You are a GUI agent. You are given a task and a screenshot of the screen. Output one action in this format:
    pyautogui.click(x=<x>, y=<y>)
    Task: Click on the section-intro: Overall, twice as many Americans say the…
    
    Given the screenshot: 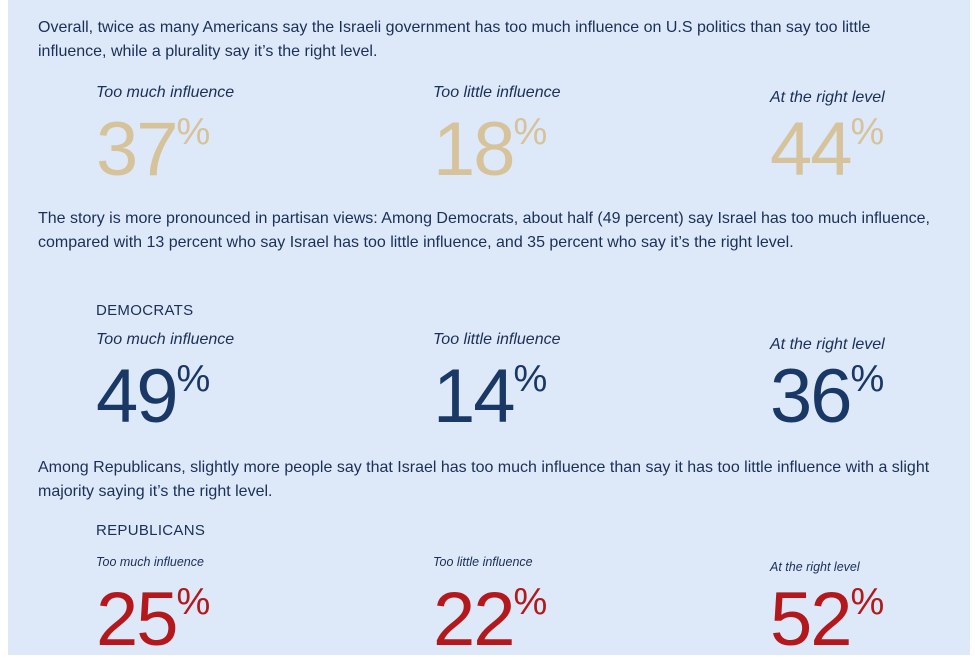 What is the action you would take?
    pyautogui.click(x=454, y=39)
    